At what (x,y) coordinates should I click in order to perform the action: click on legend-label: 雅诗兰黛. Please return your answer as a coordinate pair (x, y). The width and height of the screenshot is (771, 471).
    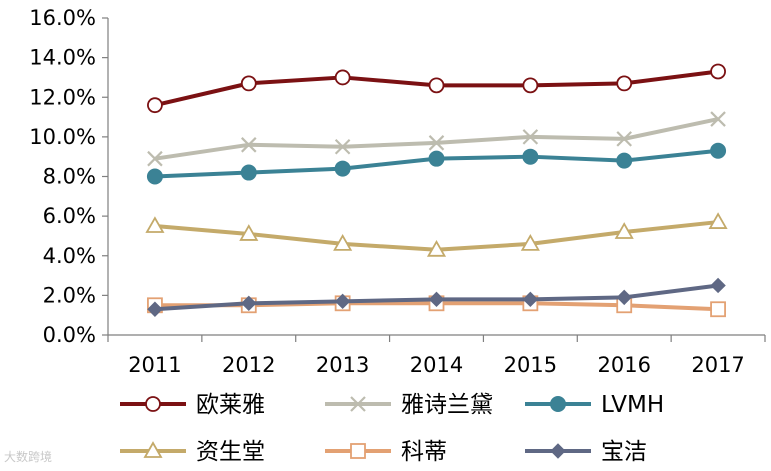
    Looking at the image, I should click on (447, 405).